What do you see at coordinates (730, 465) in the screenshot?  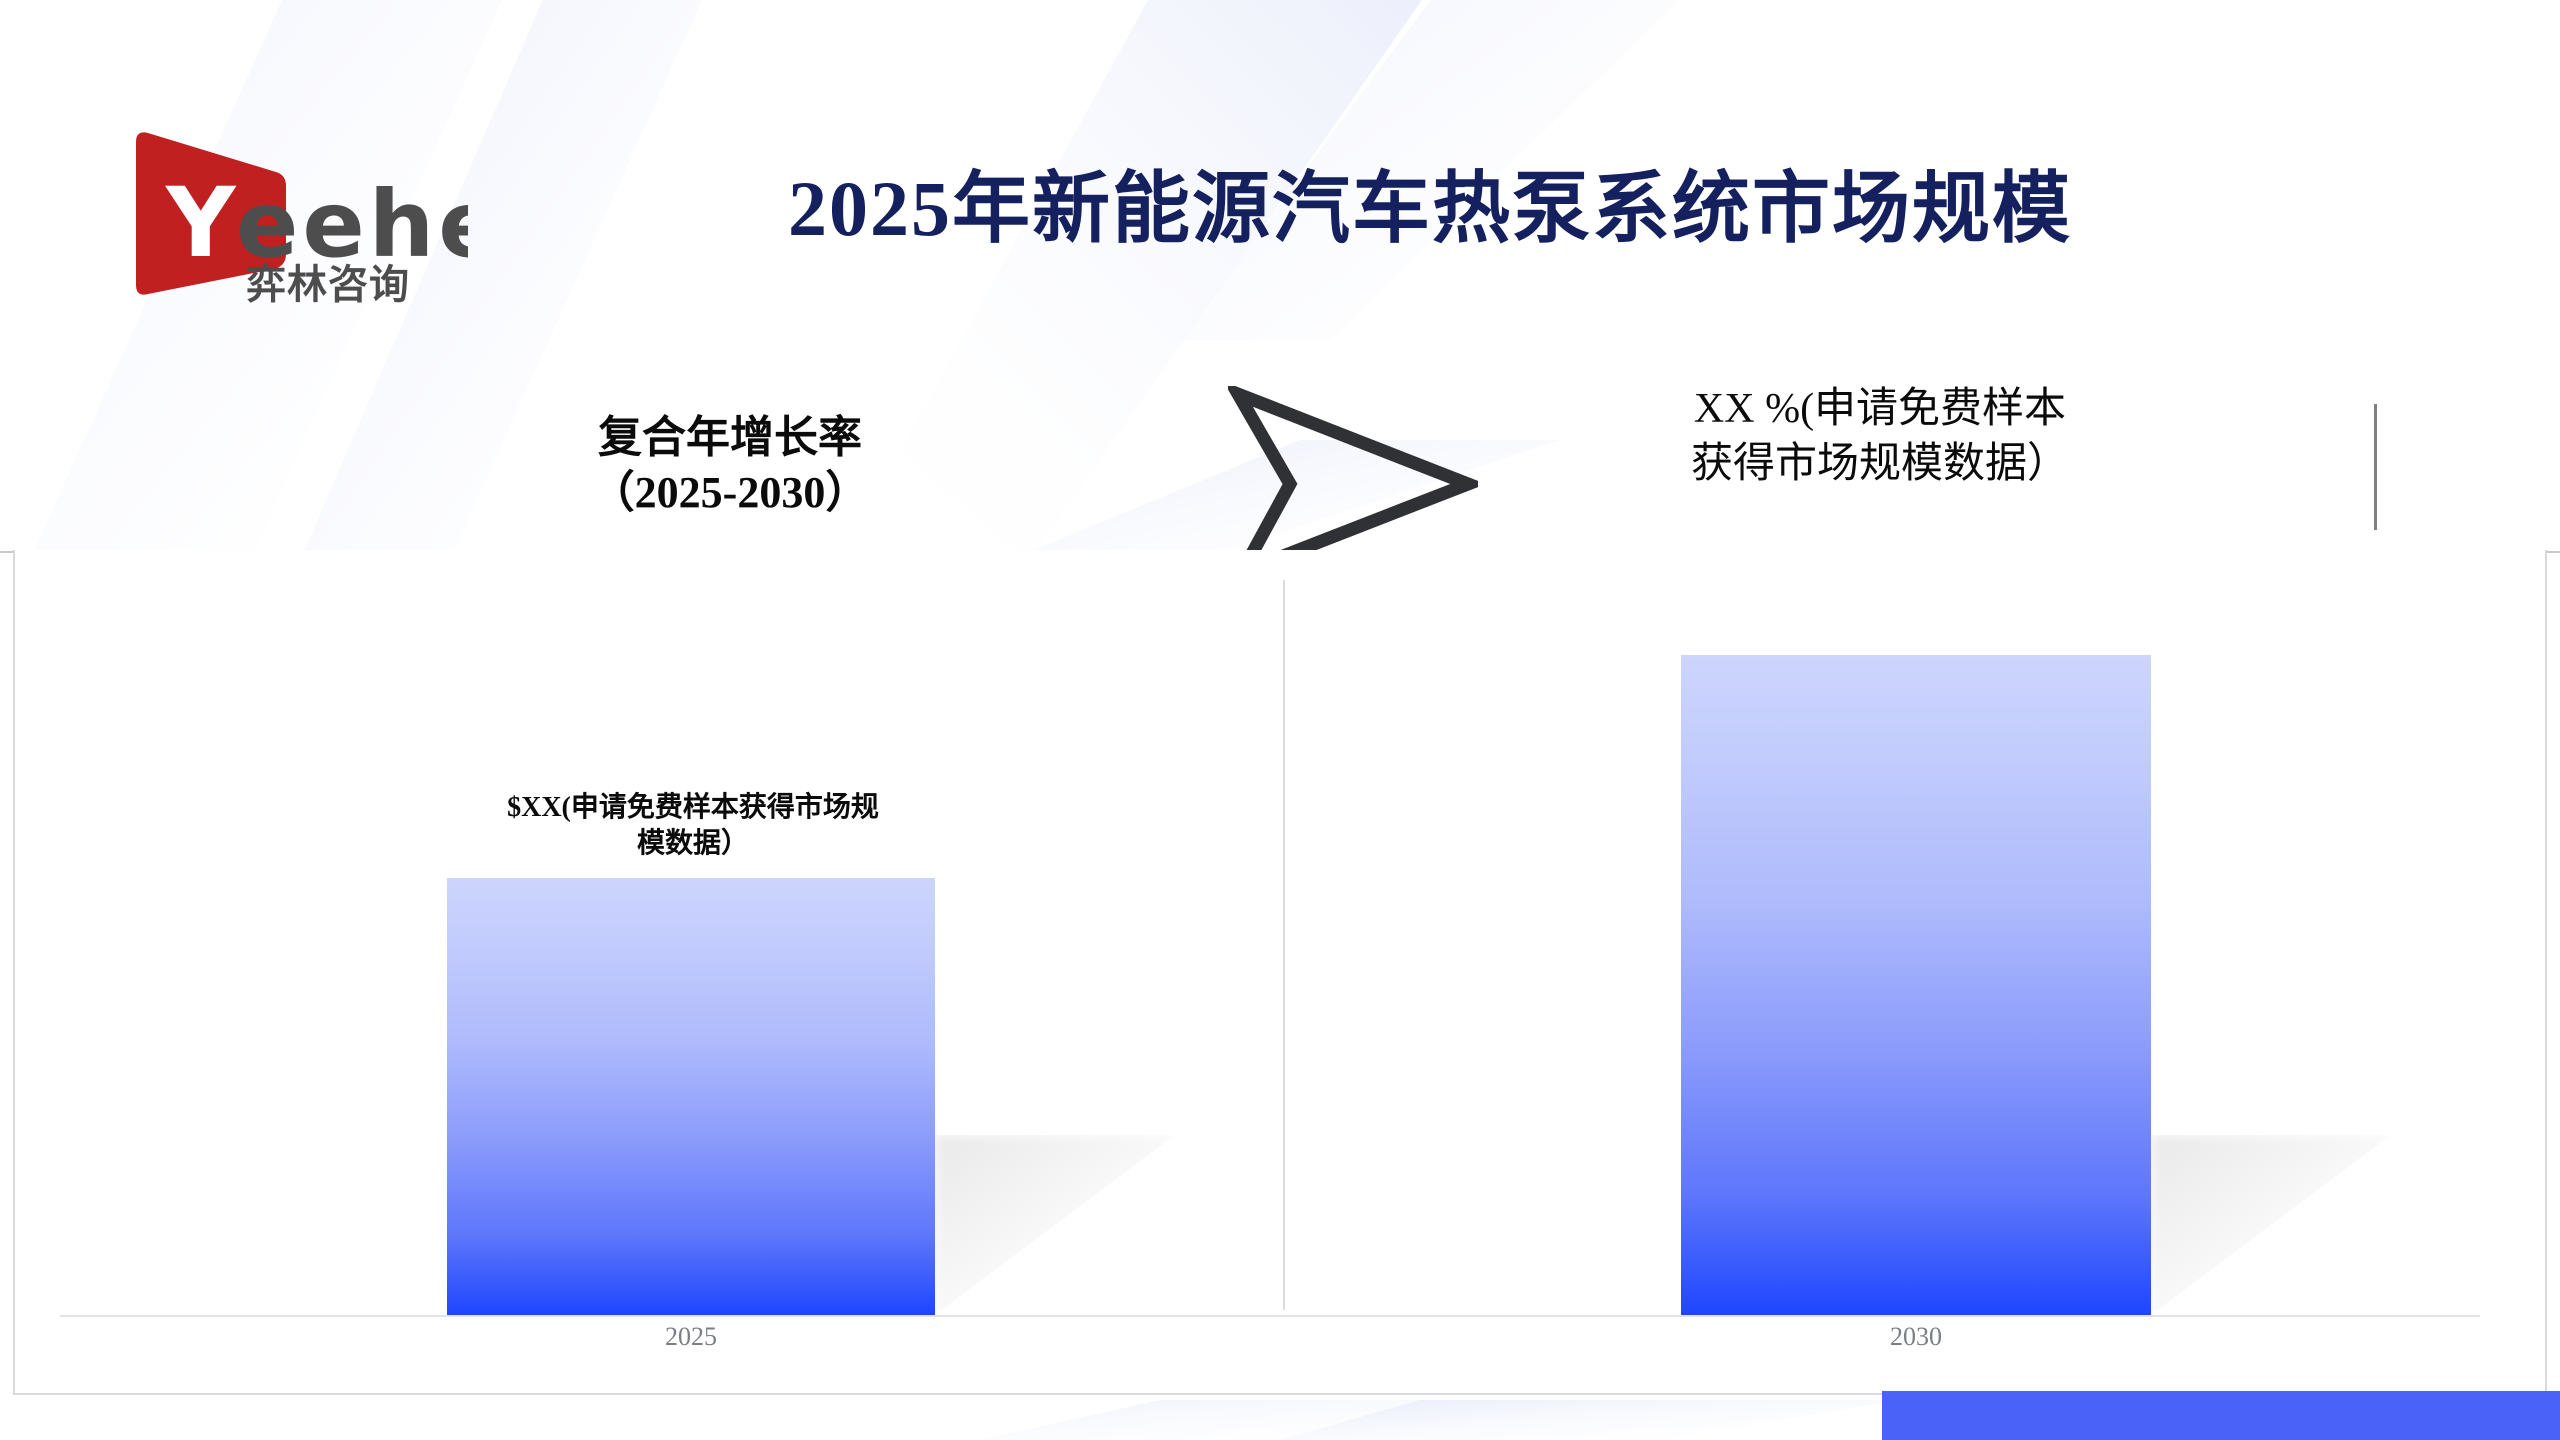 I see `cagr-label: 复合年增长率 （2025-2030）` at bounding box center [730, 465].